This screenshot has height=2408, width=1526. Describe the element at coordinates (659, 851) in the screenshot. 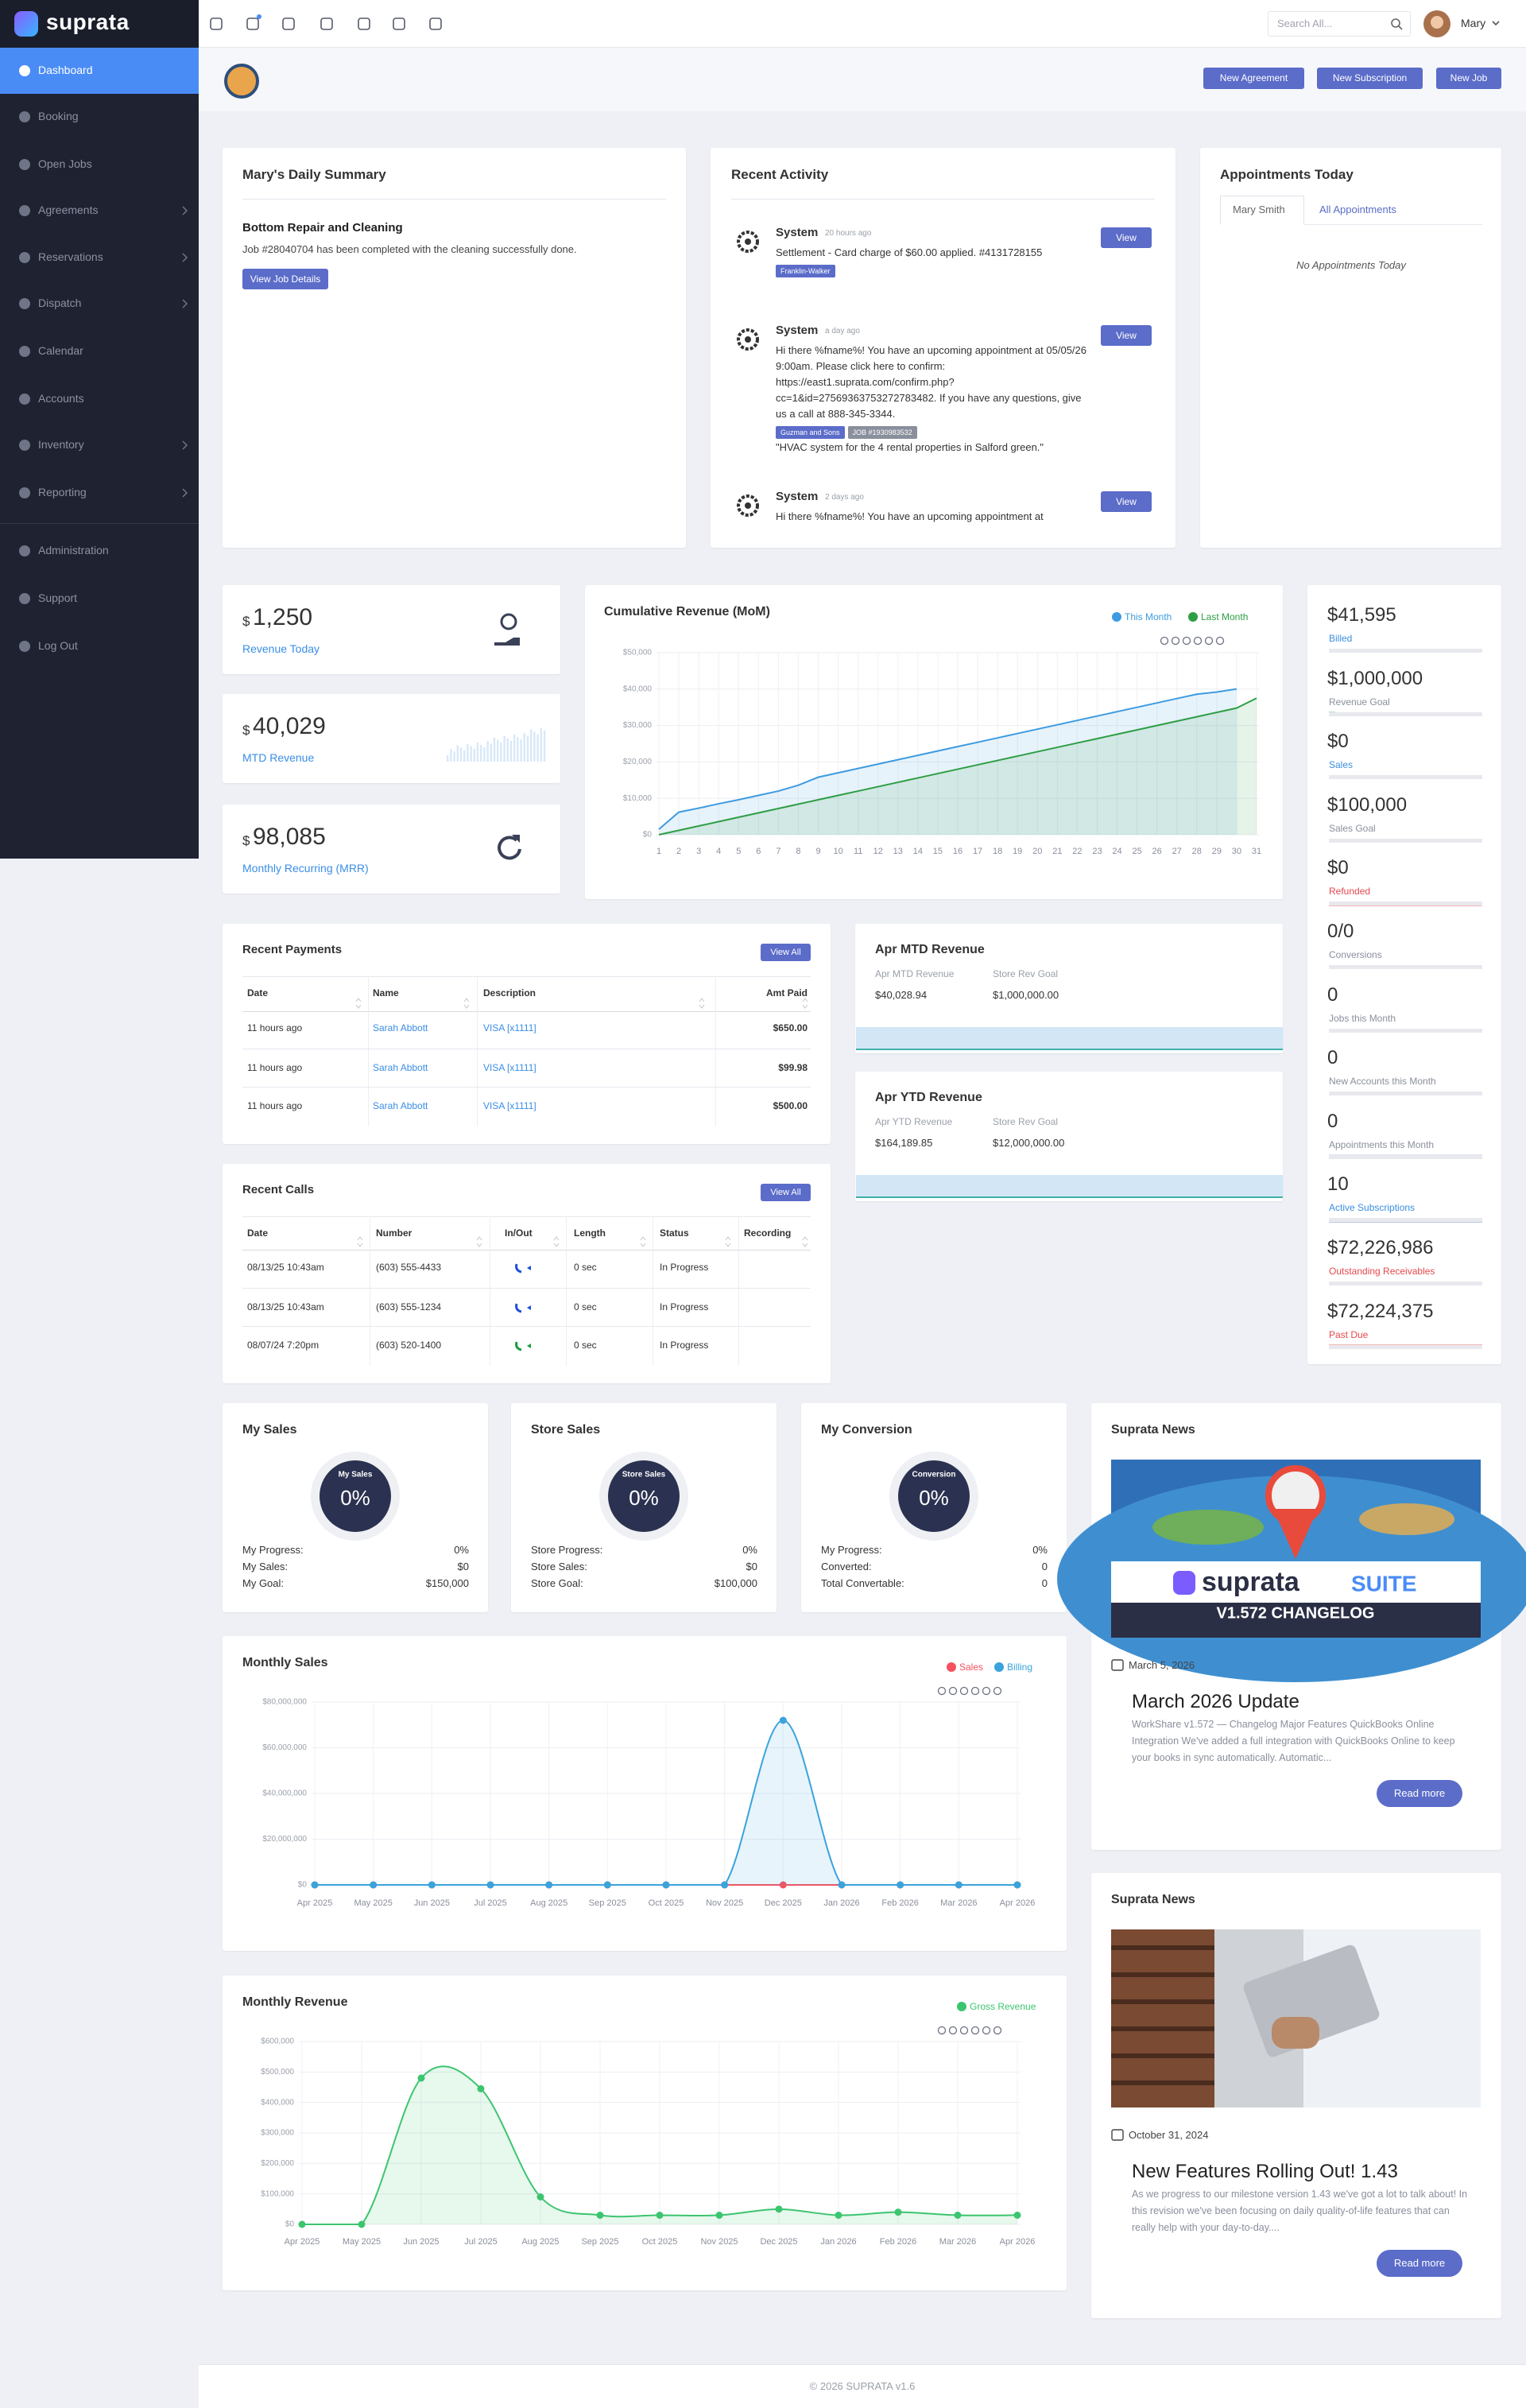

I see `x-tick-label: 1` at that location.